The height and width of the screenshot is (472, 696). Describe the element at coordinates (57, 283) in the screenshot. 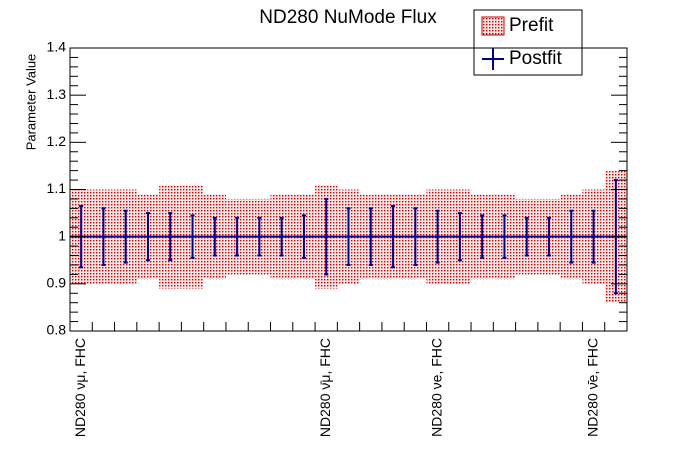

I see `y-tick-label: 0.9` at that location.